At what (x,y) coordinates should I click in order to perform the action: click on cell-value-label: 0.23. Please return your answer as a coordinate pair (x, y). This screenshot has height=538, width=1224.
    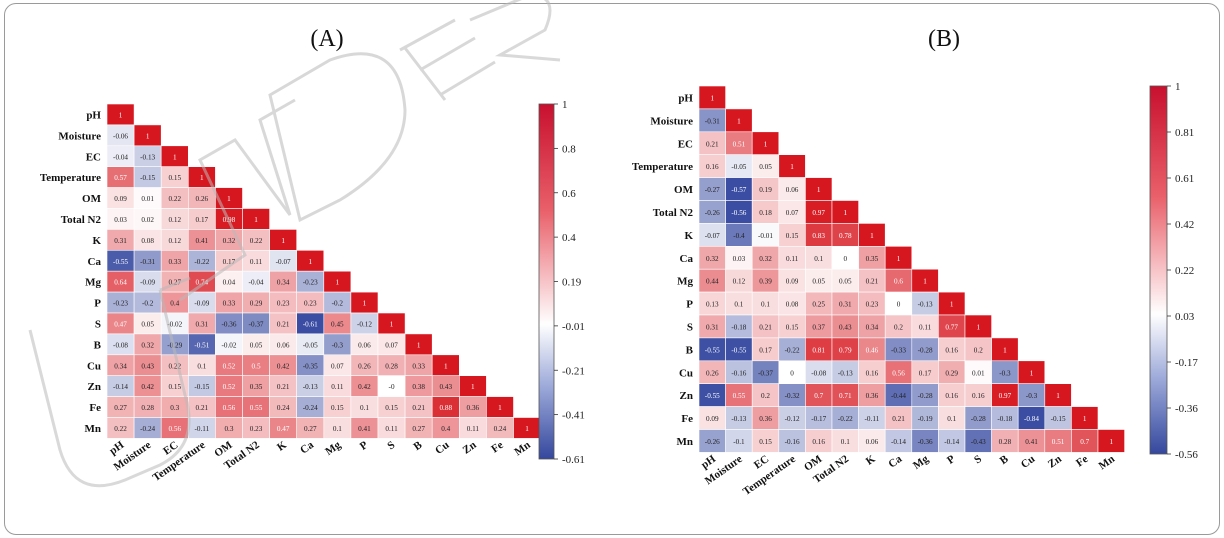
    Looking at the image, I should click on (872, 305).